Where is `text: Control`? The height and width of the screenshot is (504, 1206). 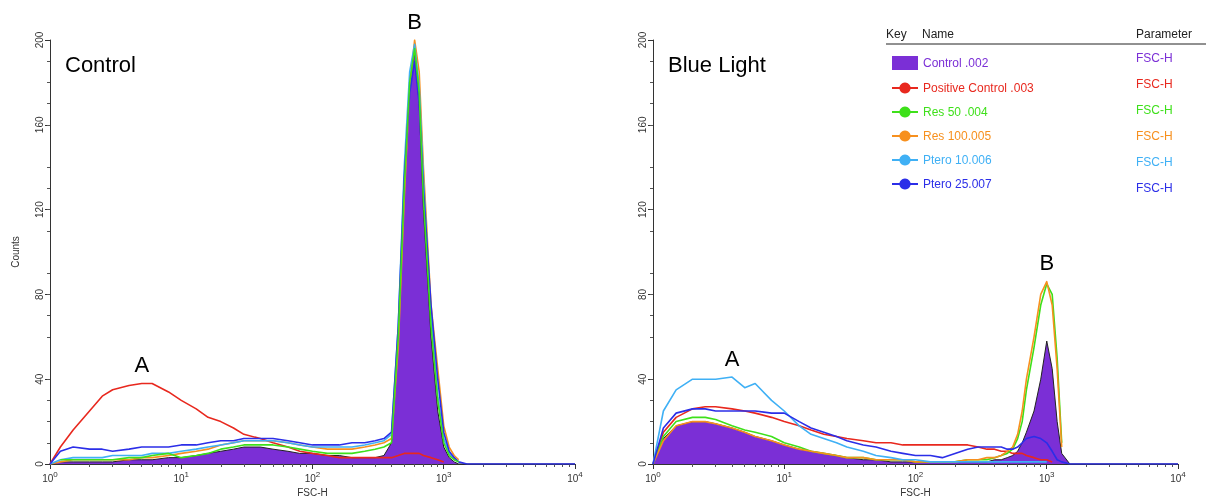
text: Control is located at coordinates (100, 64).